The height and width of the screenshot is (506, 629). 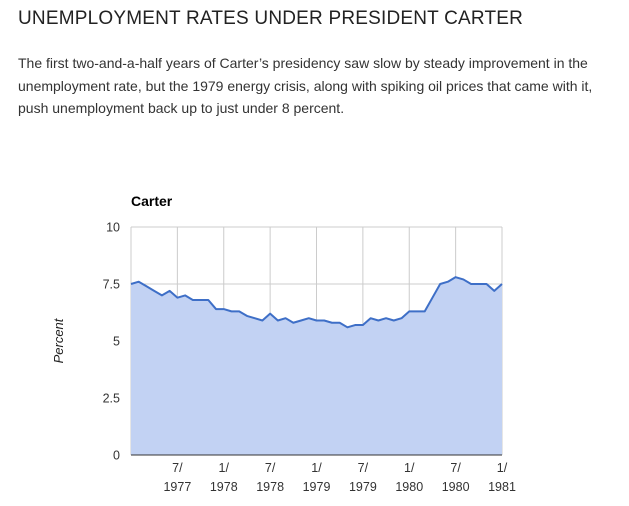 What do you see at coordinates (111, 285) in the screenshot?
I see `y-tick-label: 7.5` at bounding box center [111, 285].